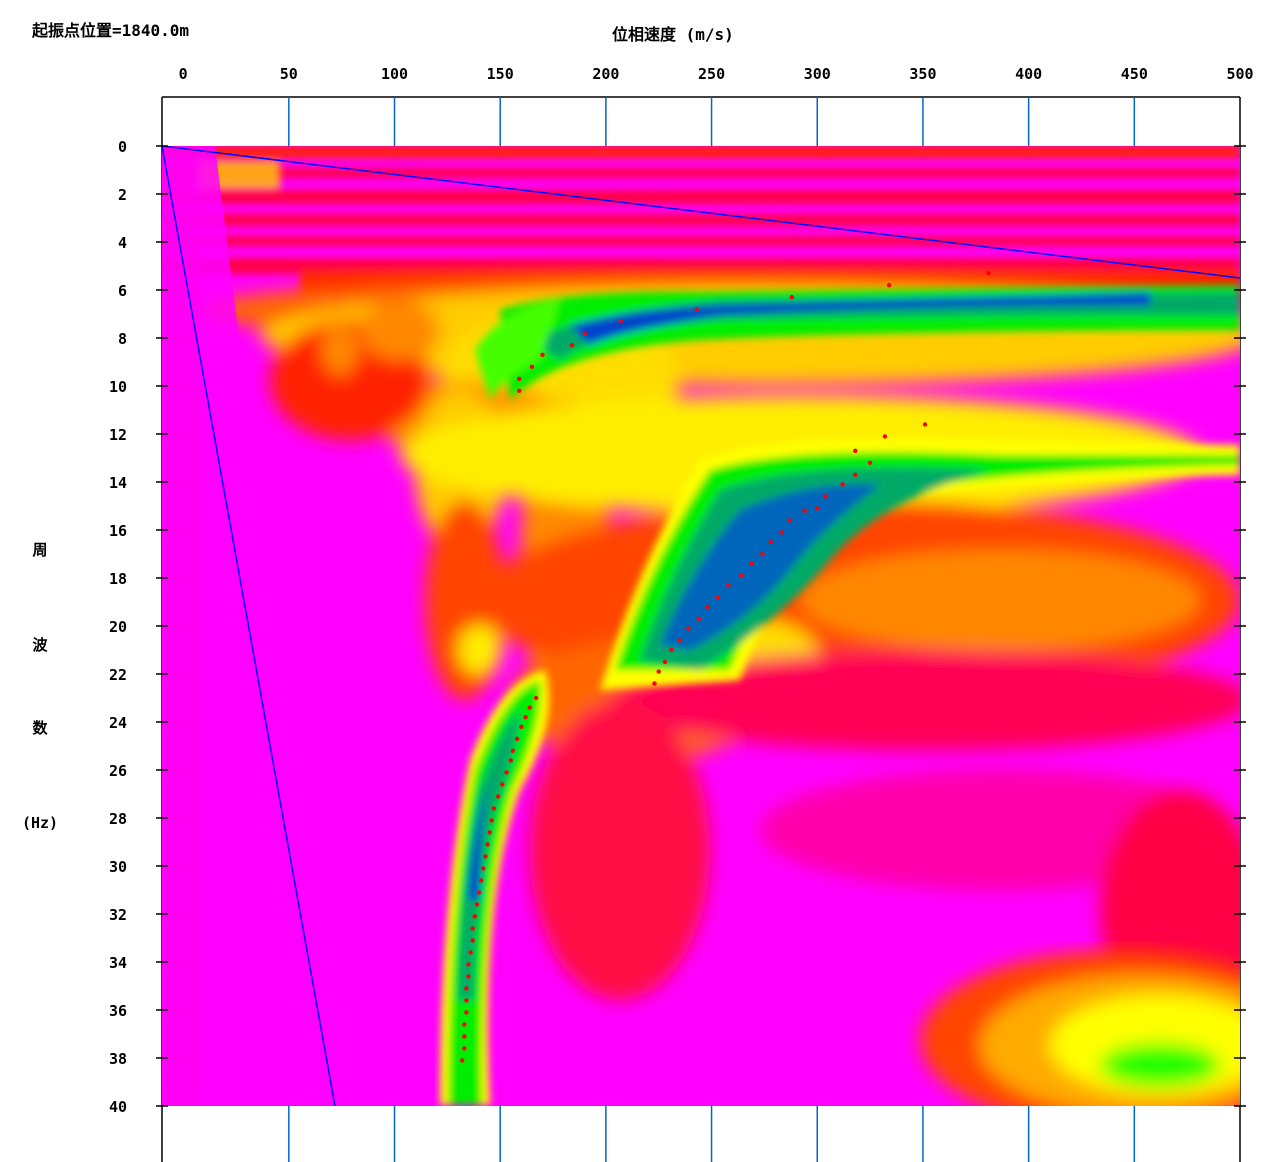 The width and height of the screenshot is (1272, 1162). Describe the element at coordinates (110, 30) in the screenshot. I see `chart-subtitle: 起振点位置=1840.0m` at that location.